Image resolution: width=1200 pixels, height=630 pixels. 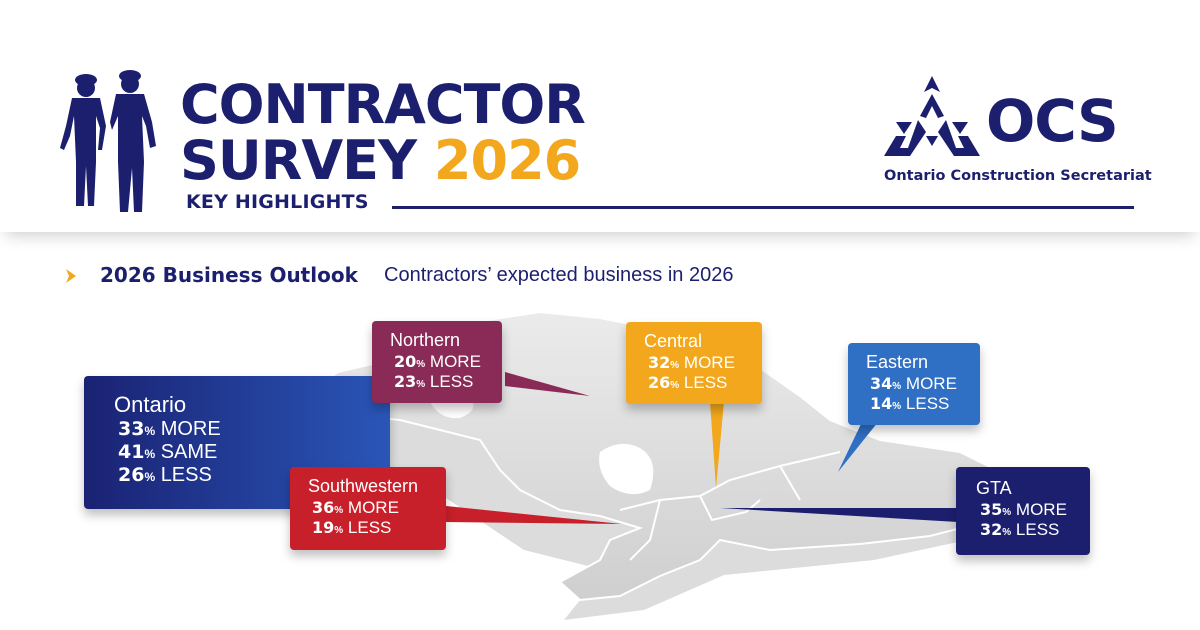 I want to click on eastern-pointer, so click(x=858, y=447).